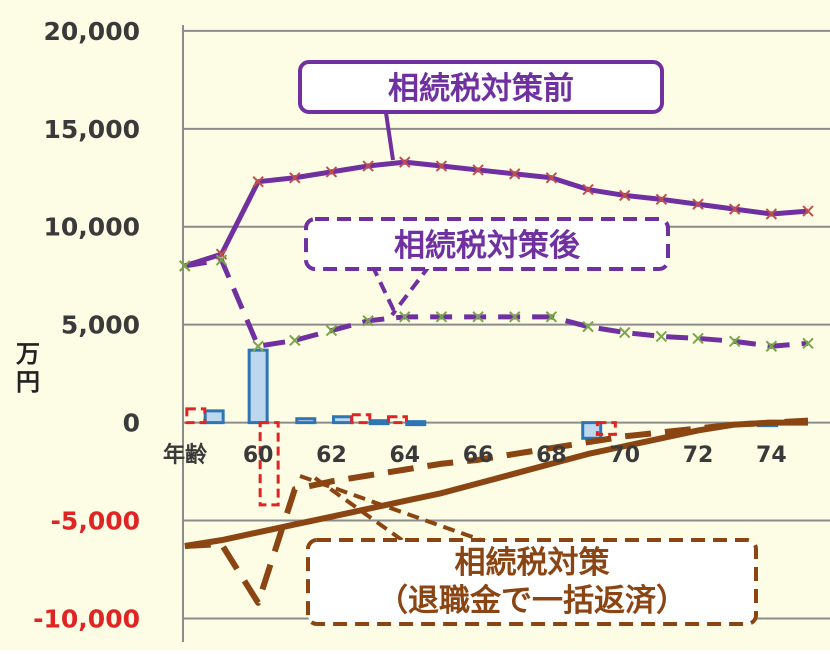 The image size is (830, 654). What do you see at coordinates (131, 423) in the screenshot?
I see `y-tick-label: 0` at bounding box center [131, 423].